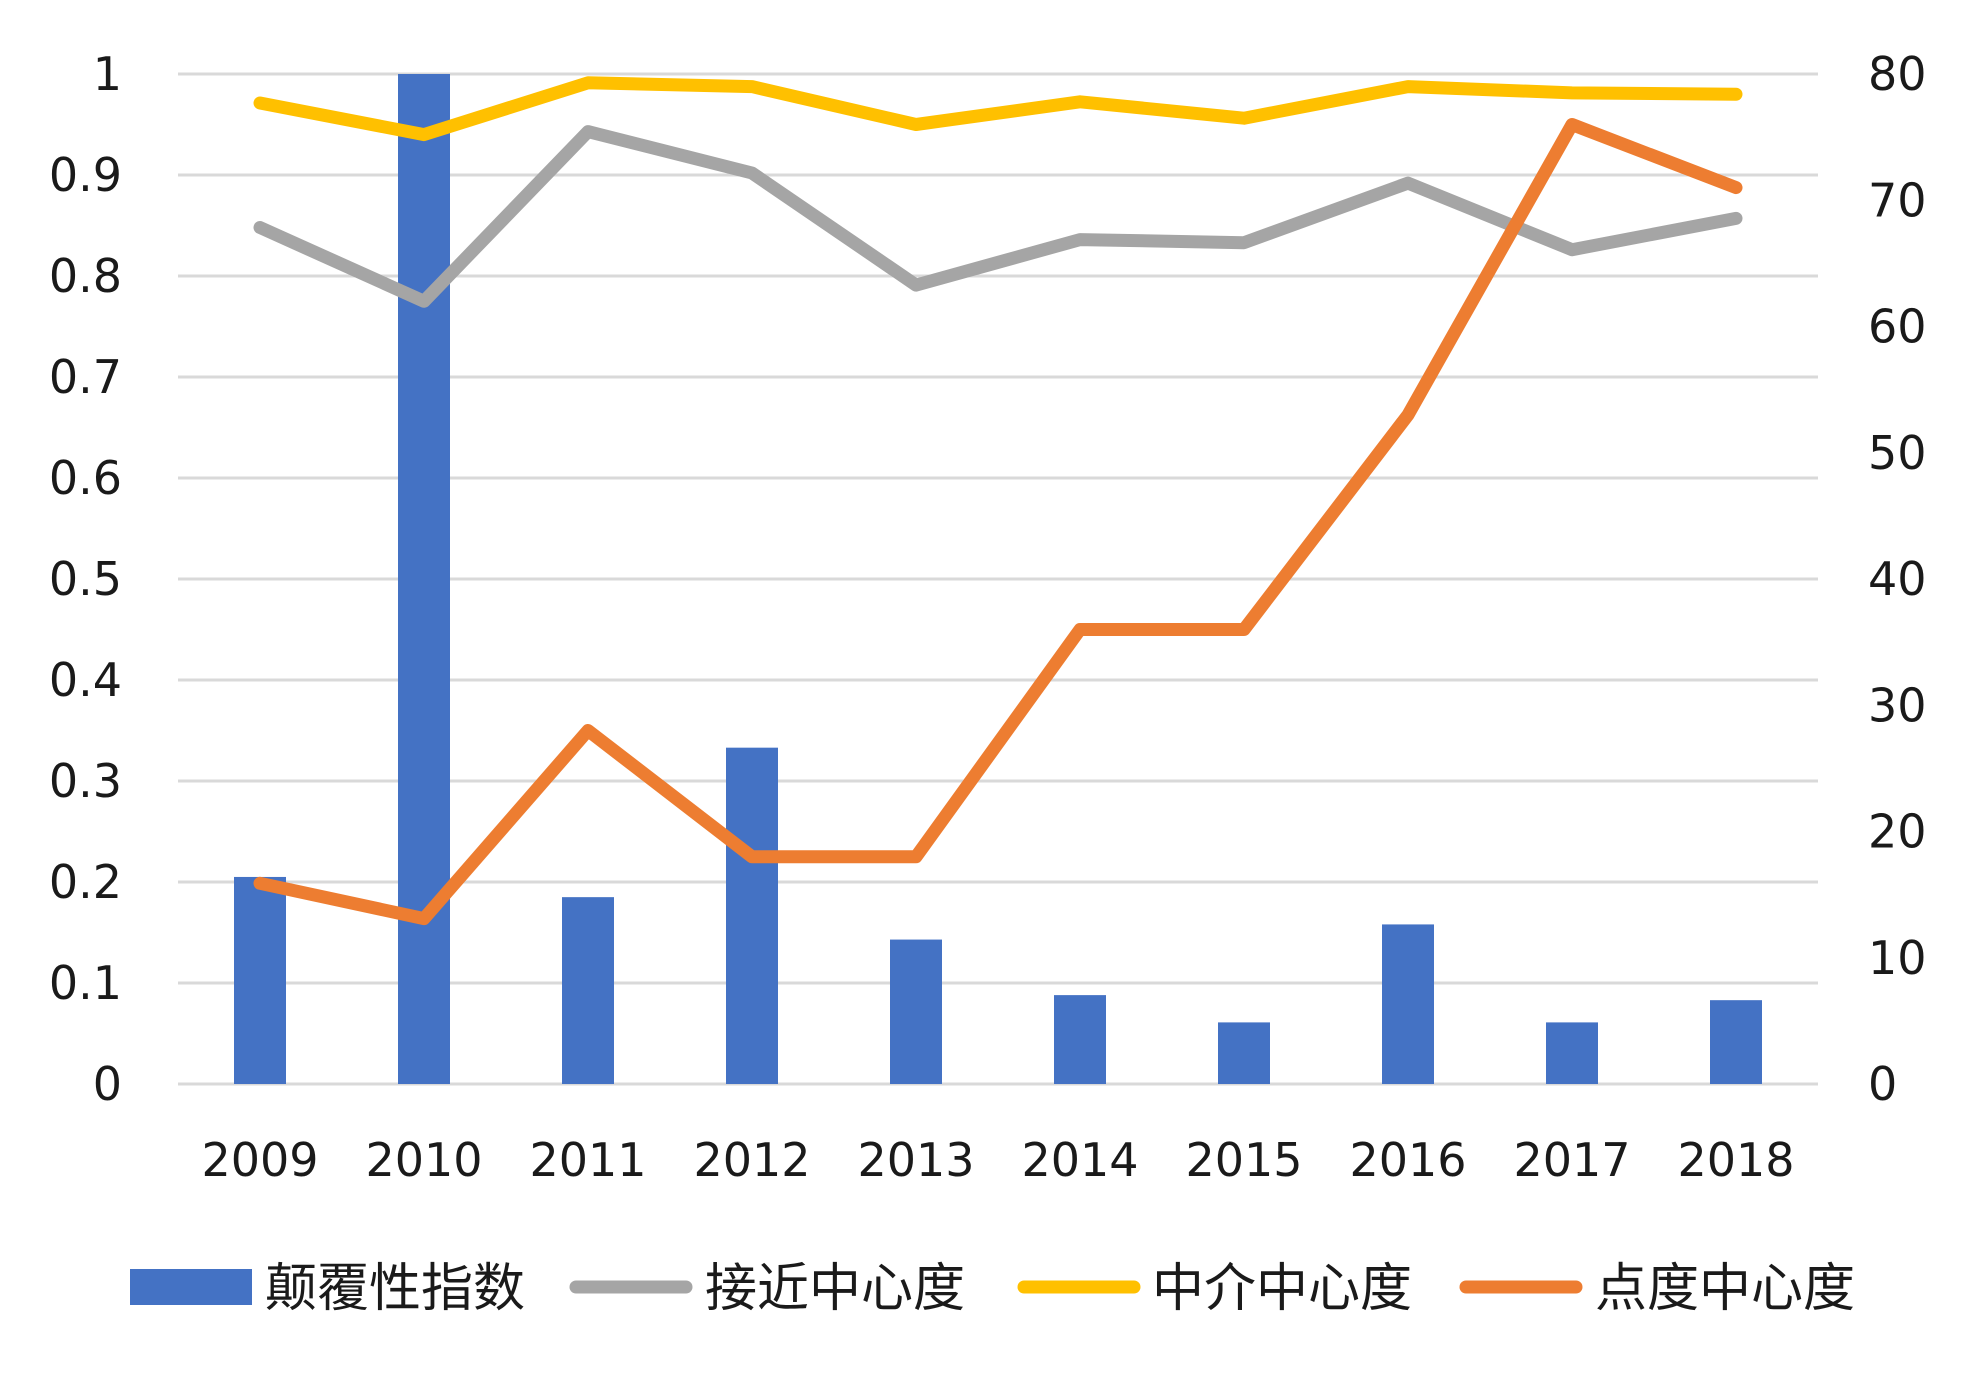  Describe the element at coordinates (1407, 1160) in the screenshot. I see `x-tick-label: 2016` at that location.